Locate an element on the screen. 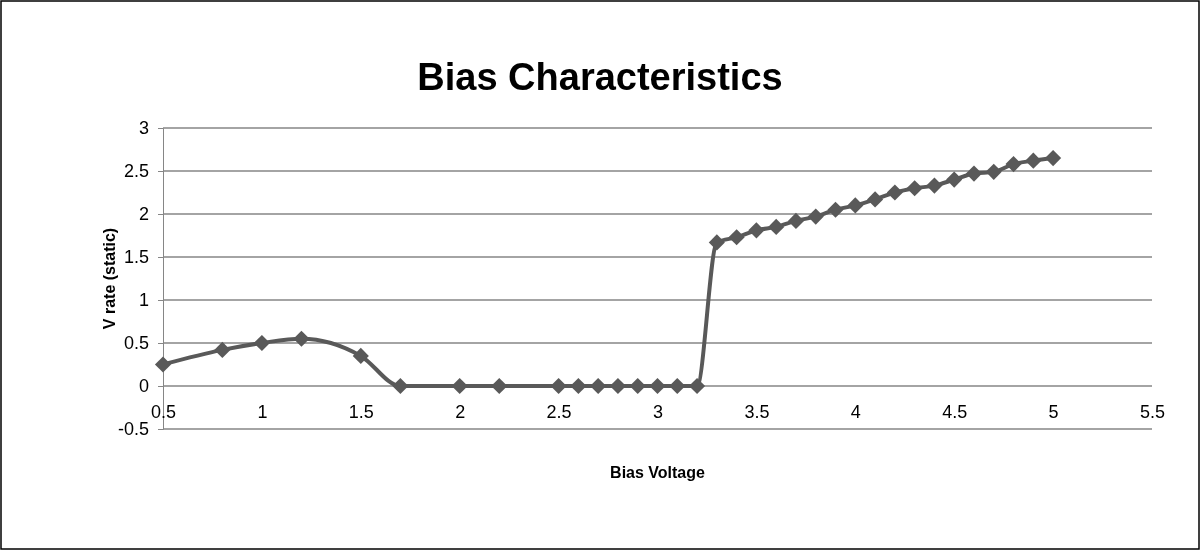 This screenshot has height=550, width=1200. x-tick-label: 2 is located at coordinates (460, 412).